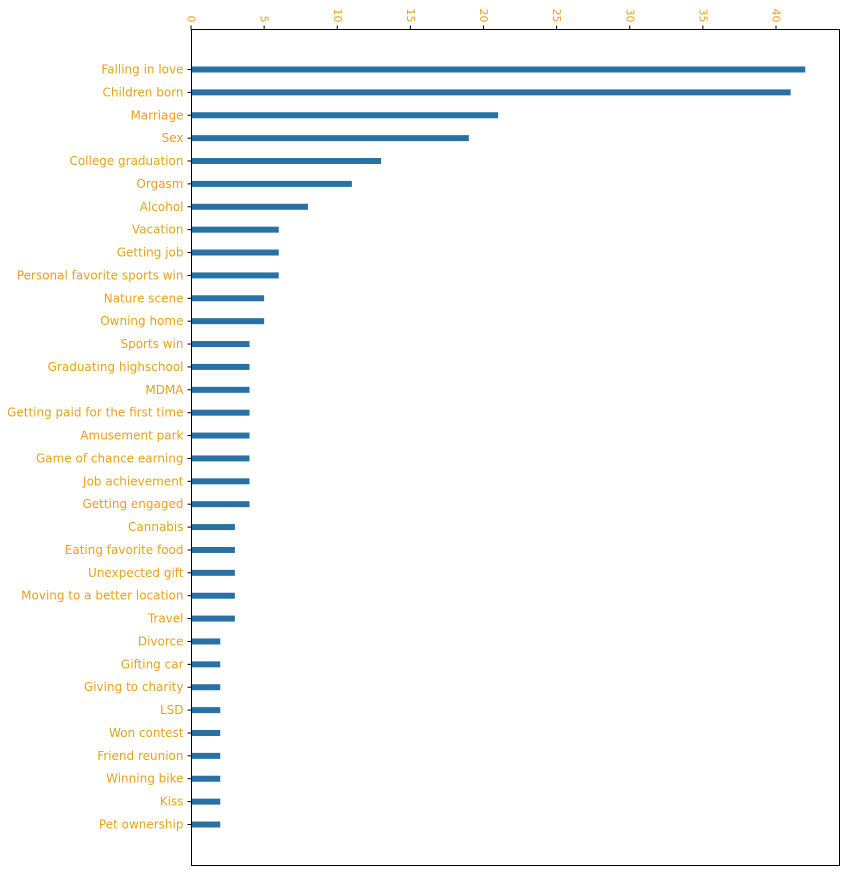 The height and width of the screenshot is (877, 850). I want to click on category-label: Nature scene, so click(144, 298).